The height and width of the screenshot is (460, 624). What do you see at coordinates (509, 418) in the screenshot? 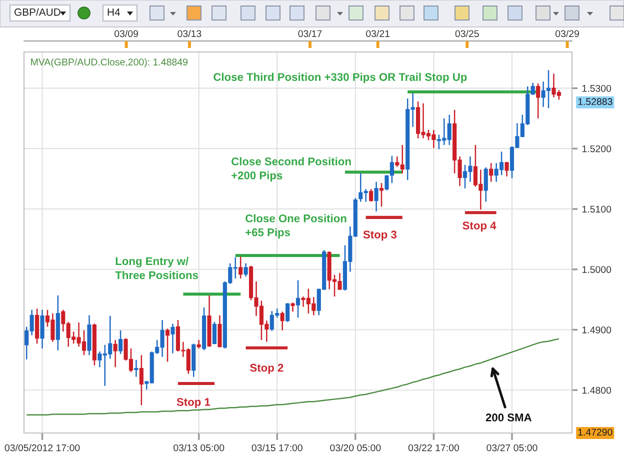
I see `annotation: 200 SMA` at bounding box center [509, 418].